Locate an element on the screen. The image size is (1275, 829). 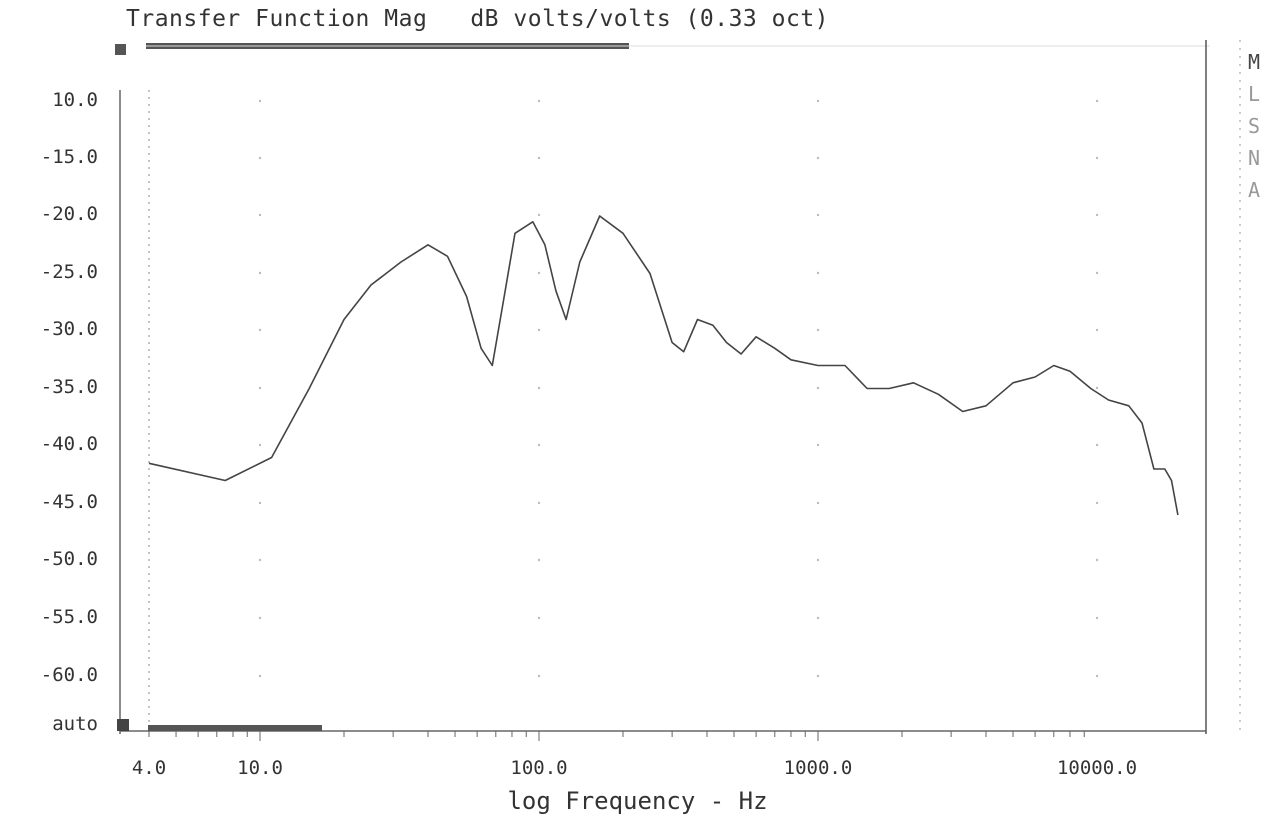
x-tick-label: 10000.0 is located at coordinates (1097, 768).